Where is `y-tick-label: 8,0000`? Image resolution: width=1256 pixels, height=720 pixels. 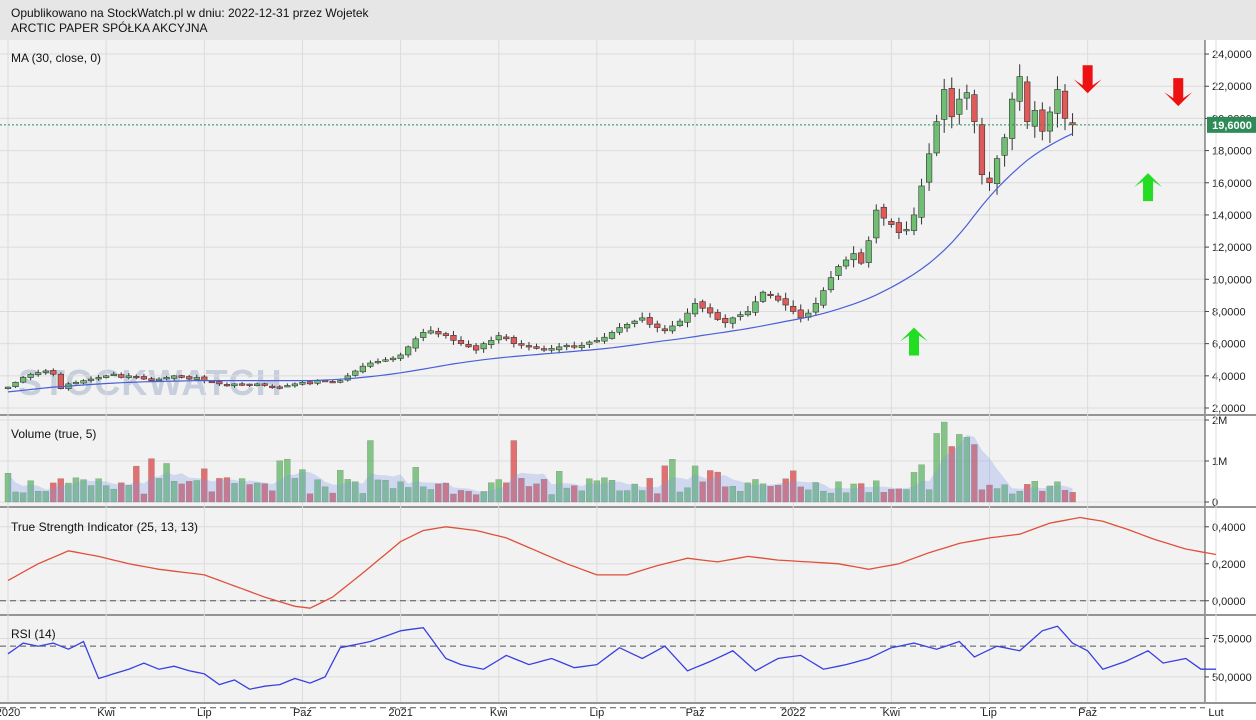 y-tick-label: 8,0000 is located at coordinates (1229, 312).